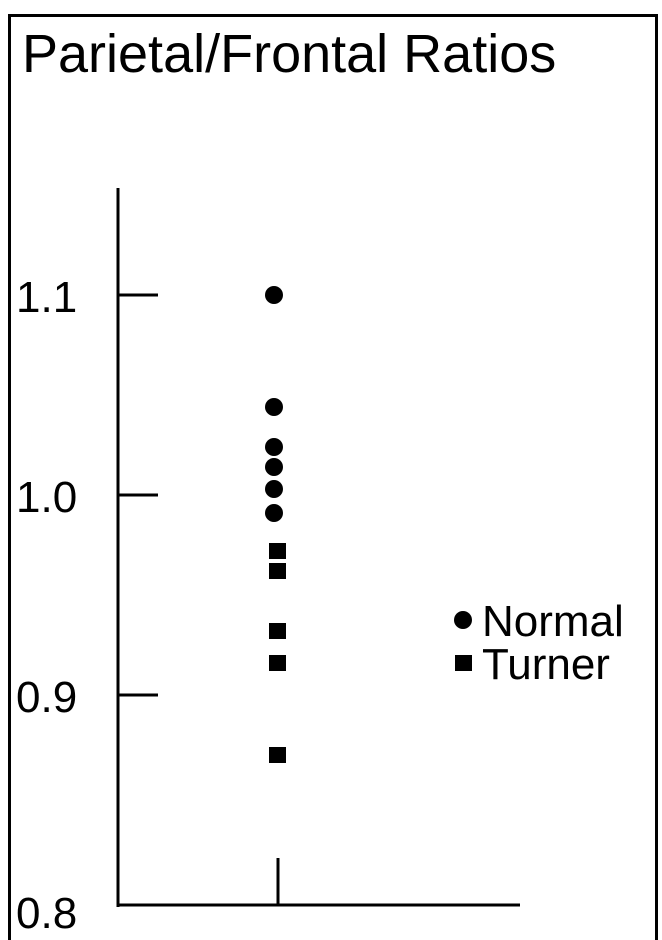  What do you see at coordinates (553, 621) in the screenshot?
I see `legend-label: Normal` at bounding box center [553, 621].